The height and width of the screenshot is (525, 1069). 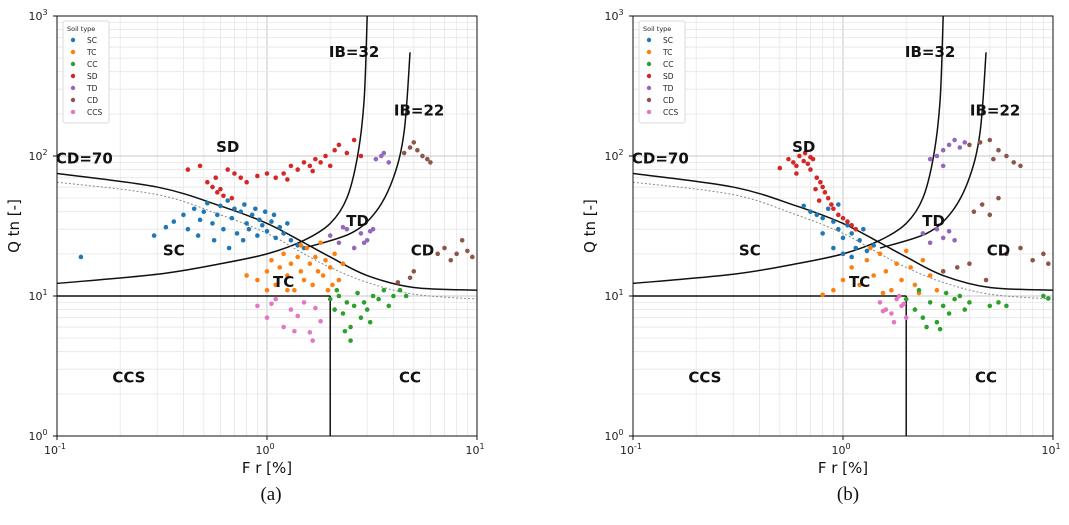 What do you see at coordinates (94, 112) in the screenshot?
I see `legend-label-ccs: CCS` at bounding box center [94, 112].